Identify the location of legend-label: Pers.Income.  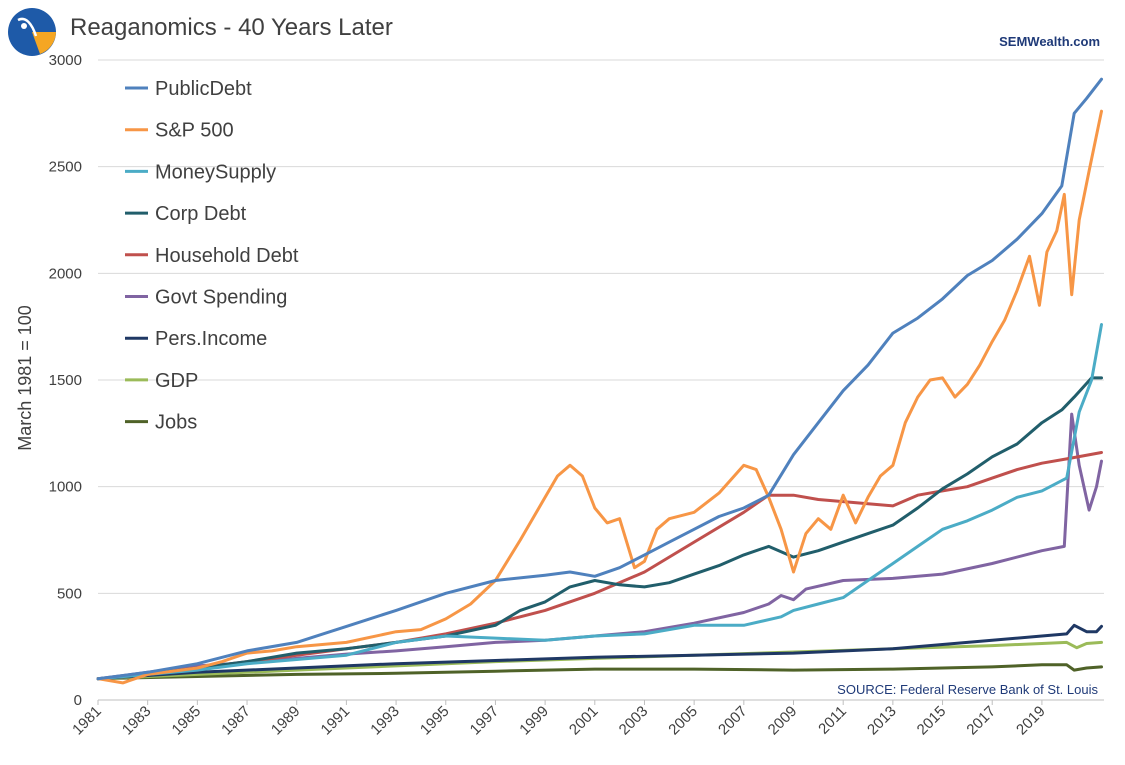
(211, 339).